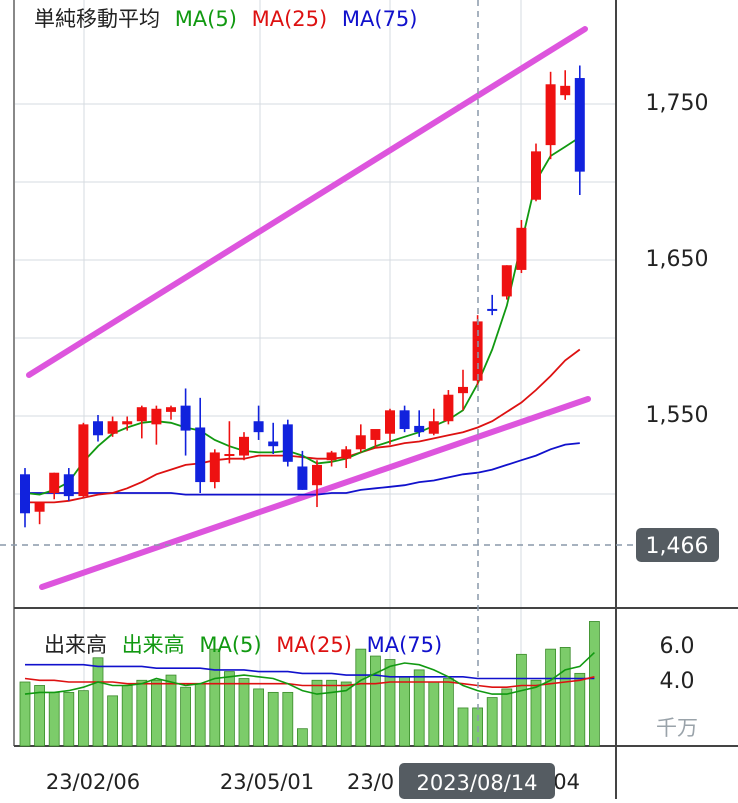  Describe the element at coordinates (677, 646) in the screenshot. I see `volume-tick-label: 6.0` at that location.